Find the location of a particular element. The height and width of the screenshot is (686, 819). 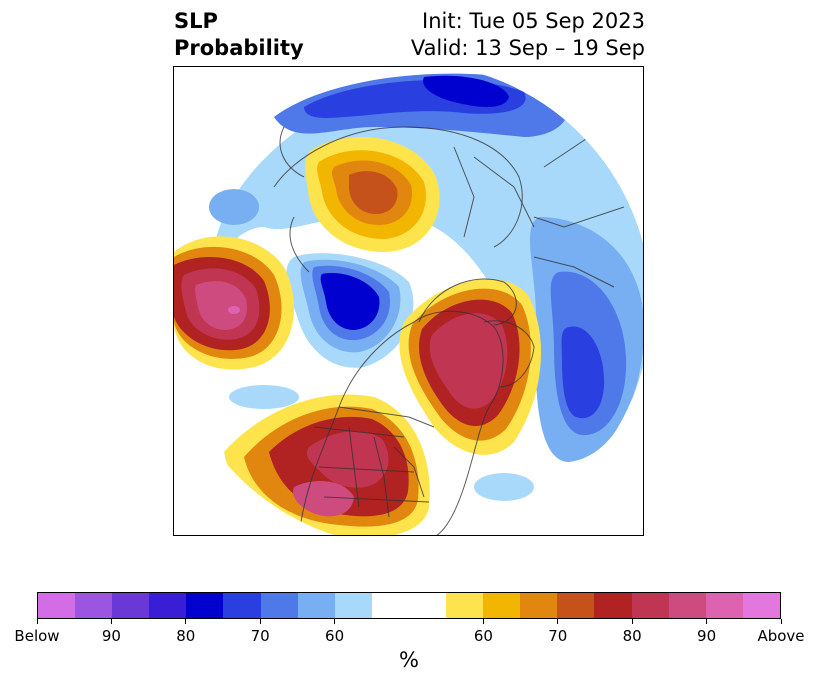

title-variable: SLP is located at coordinates (196, 21).